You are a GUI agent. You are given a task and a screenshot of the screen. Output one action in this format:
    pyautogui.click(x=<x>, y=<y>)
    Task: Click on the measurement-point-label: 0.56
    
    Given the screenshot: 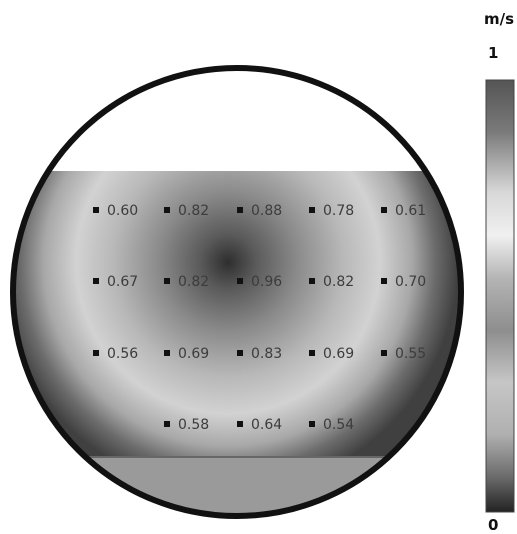 What is the action you would take?
    pyautogui.click(x=122, y=354)
    